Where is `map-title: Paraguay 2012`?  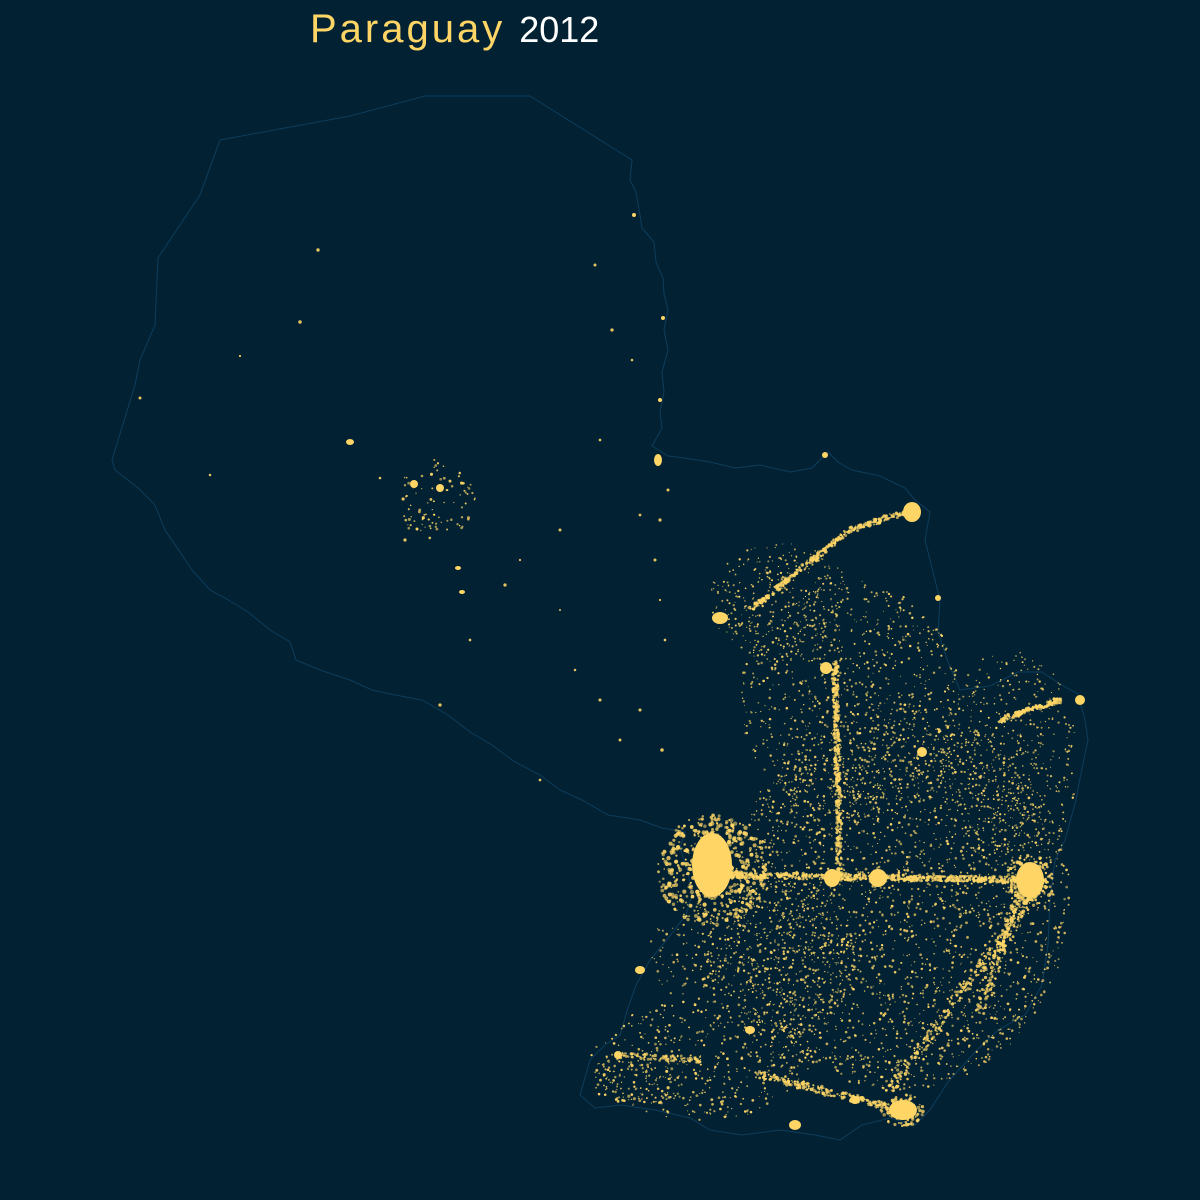 map-title: Paraguay 2012 is located at coordinates (454, 29).